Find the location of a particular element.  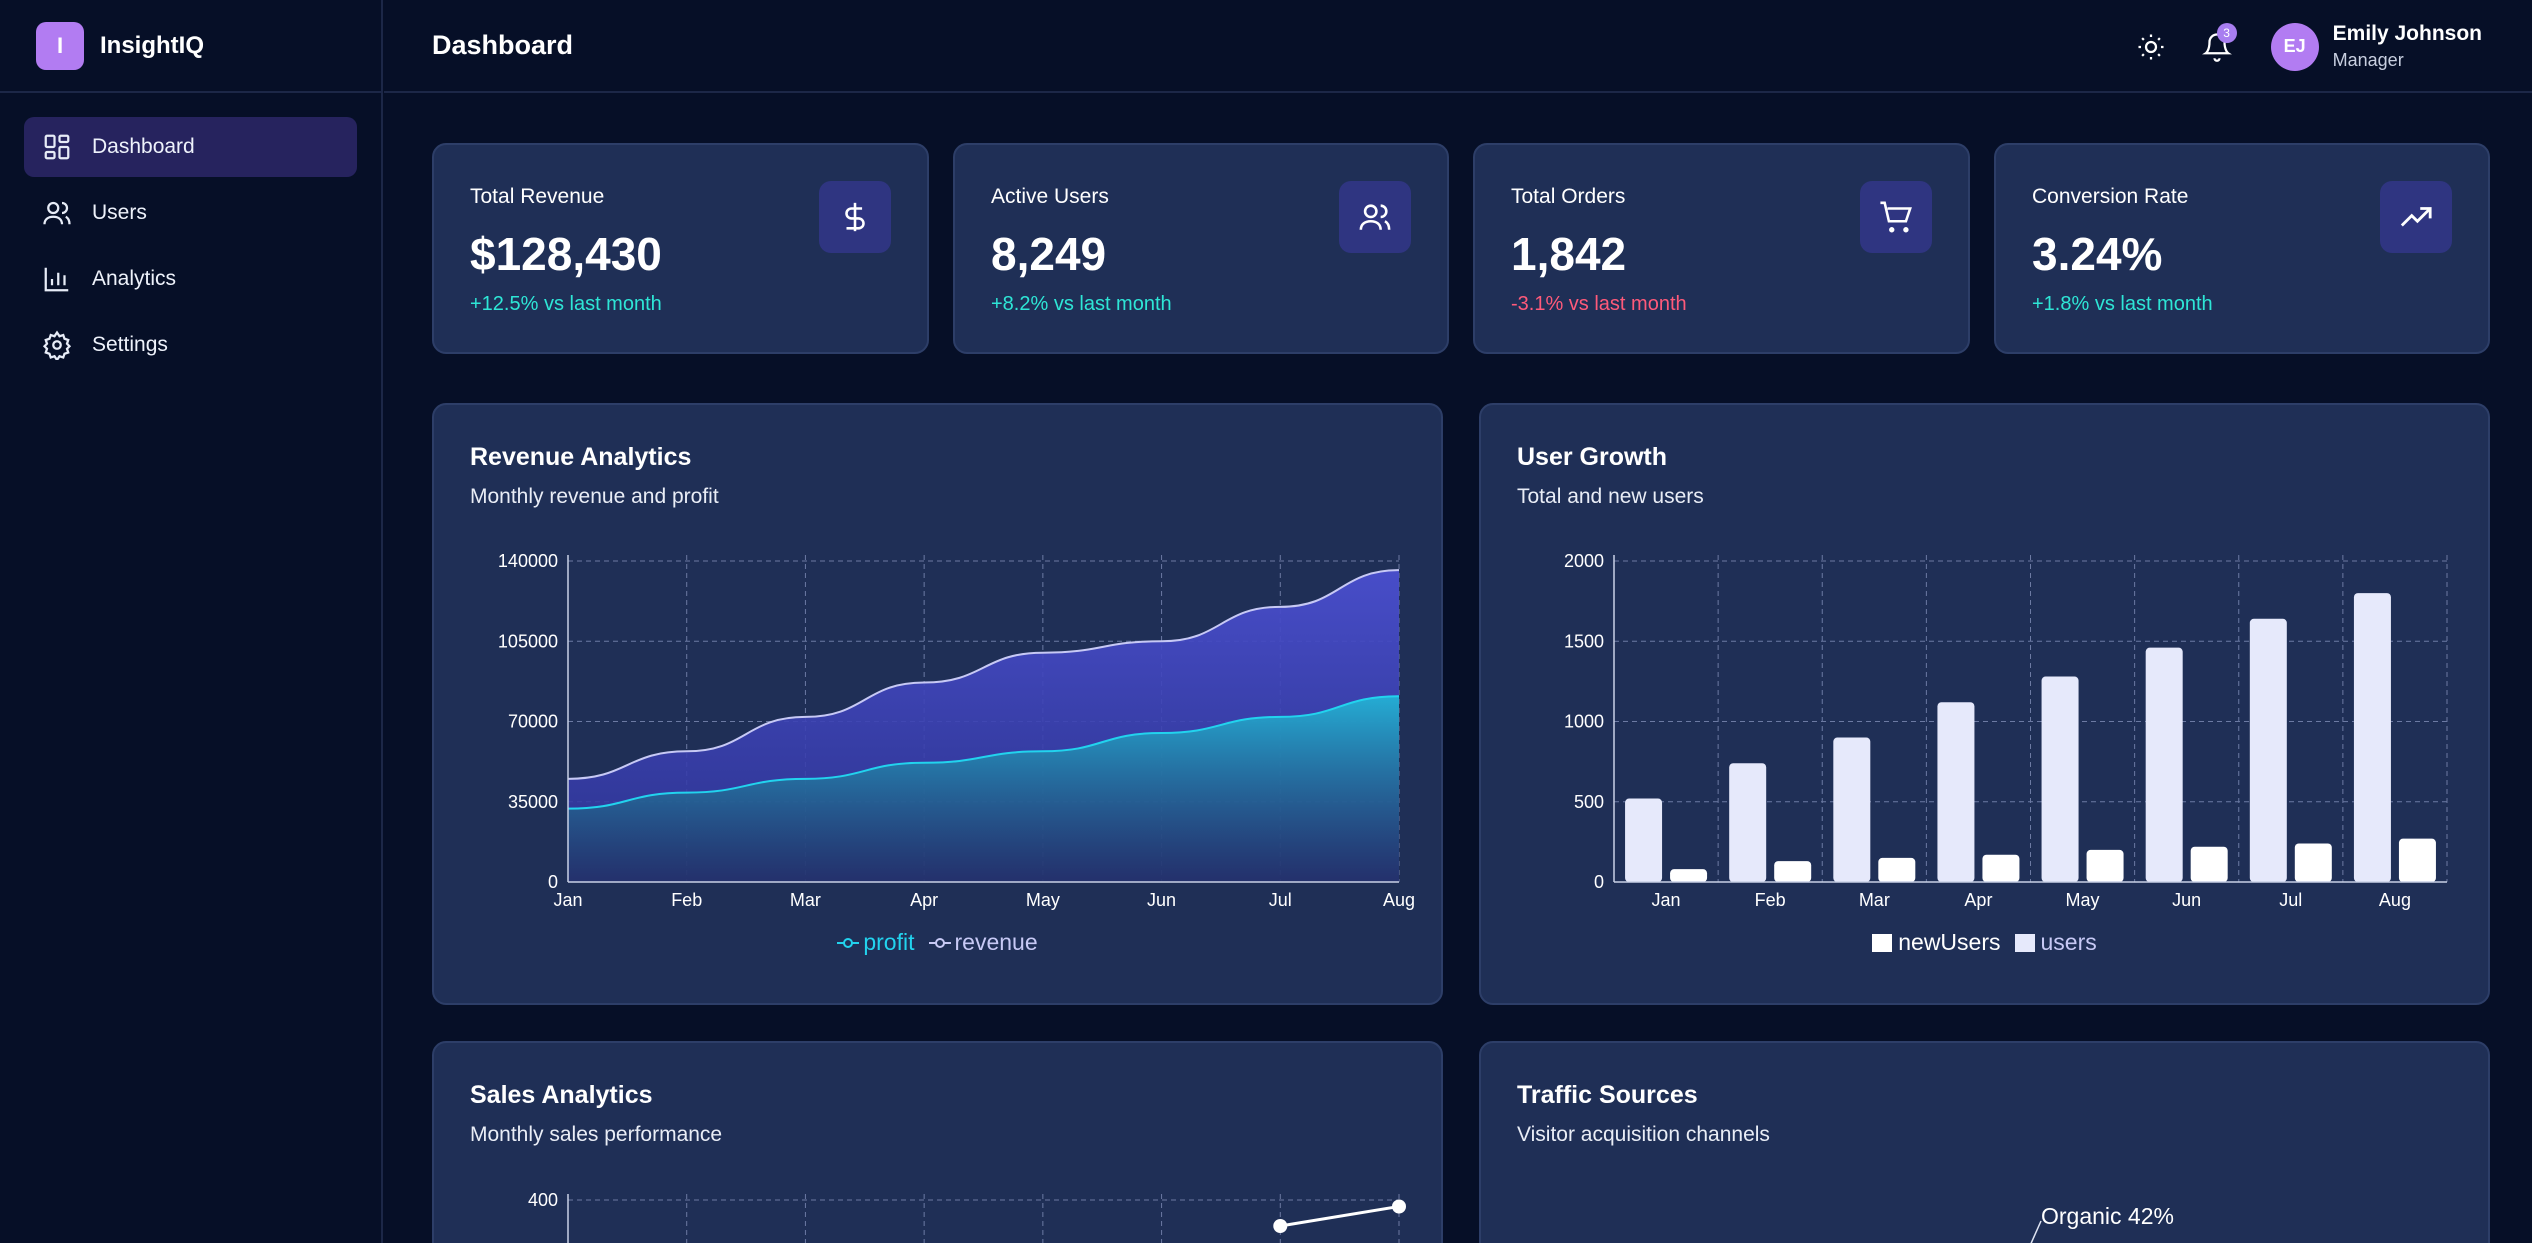

chart-legend: newUsers users is located at coordinates (1984, 942).